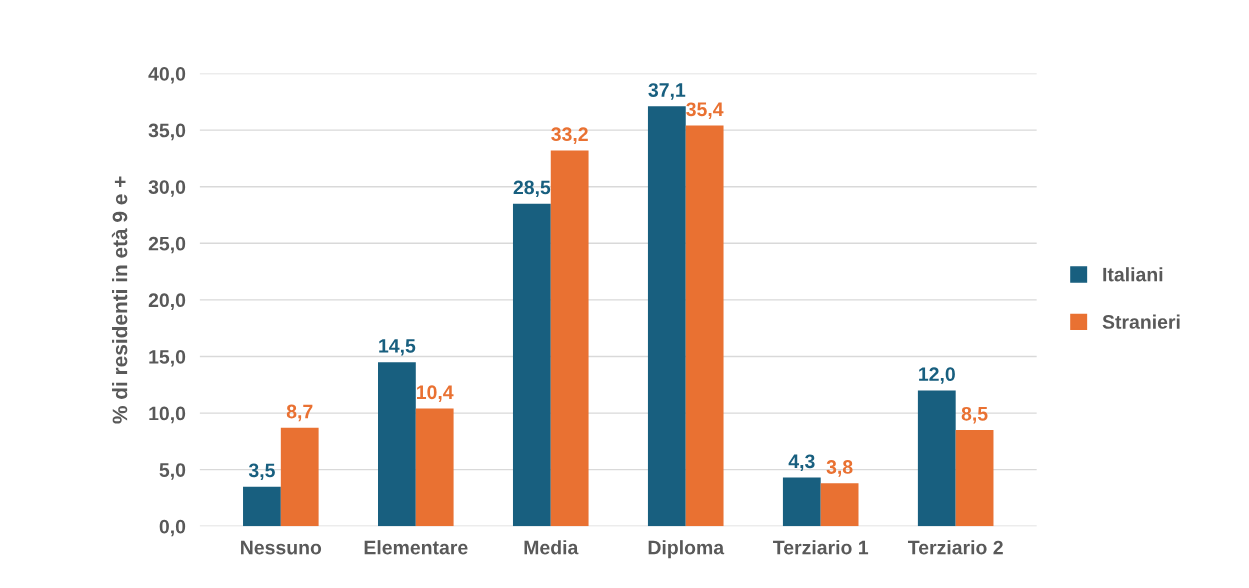 The image size is (1249, 588). Describe the element at coordinates (551, 547) in the screenshot. I see `x-tick-label: Media` at that location.